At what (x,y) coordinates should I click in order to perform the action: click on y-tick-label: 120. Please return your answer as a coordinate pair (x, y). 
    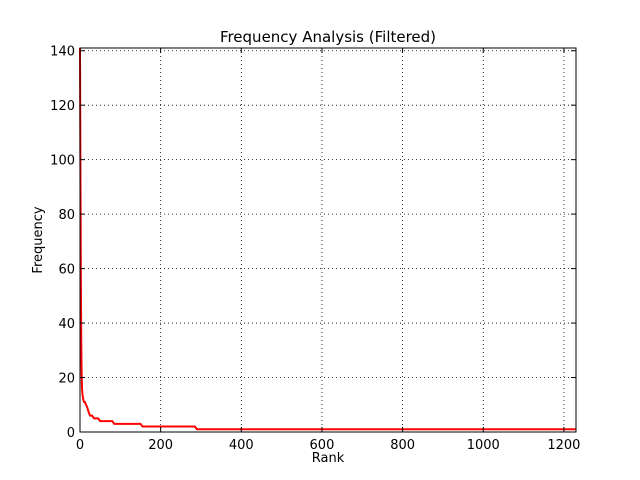
    Looking at the image, I should click on (62, 106).